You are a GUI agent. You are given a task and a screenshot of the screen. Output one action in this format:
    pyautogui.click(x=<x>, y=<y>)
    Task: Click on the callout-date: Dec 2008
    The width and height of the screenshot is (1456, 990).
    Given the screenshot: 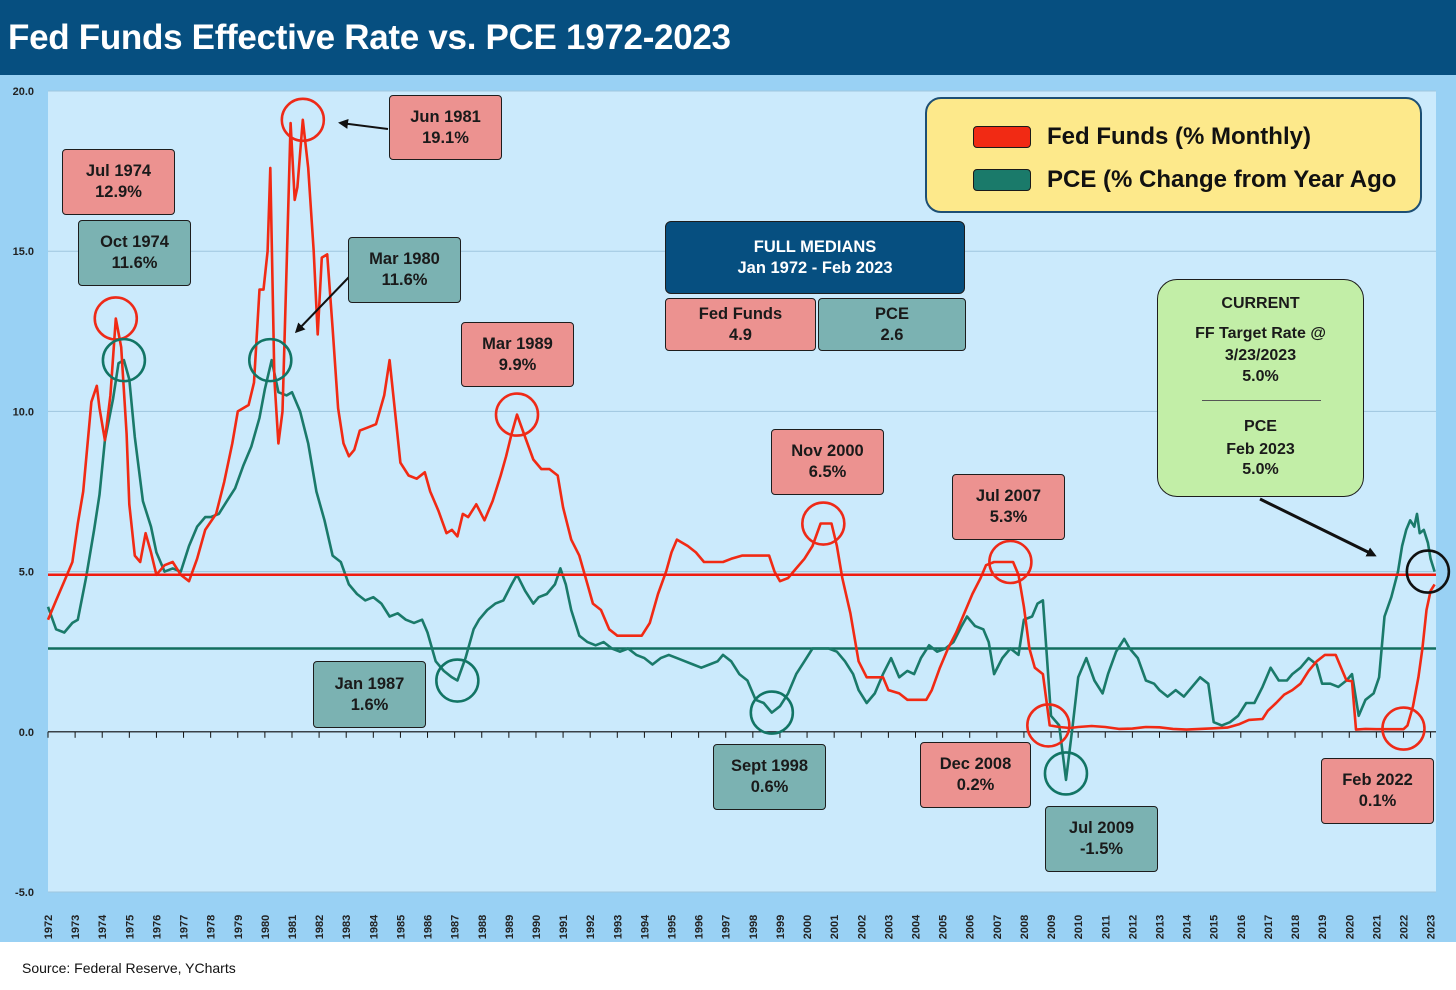 What is the action you would take?
    pyautogui.click(x=975, y=764)
    